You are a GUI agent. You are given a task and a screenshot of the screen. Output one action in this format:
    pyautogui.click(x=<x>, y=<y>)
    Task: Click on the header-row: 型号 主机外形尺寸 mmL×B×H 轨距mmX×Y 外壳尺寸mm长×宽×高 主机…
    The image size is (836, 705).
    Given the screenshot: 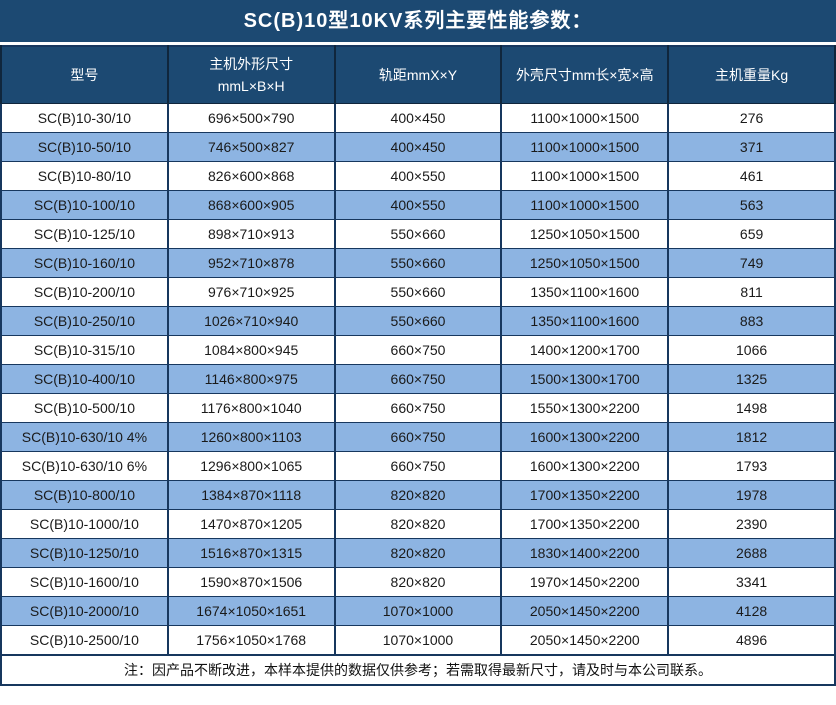 What is the action you would take?
    pyautogui.click(x=418, y=74)
    